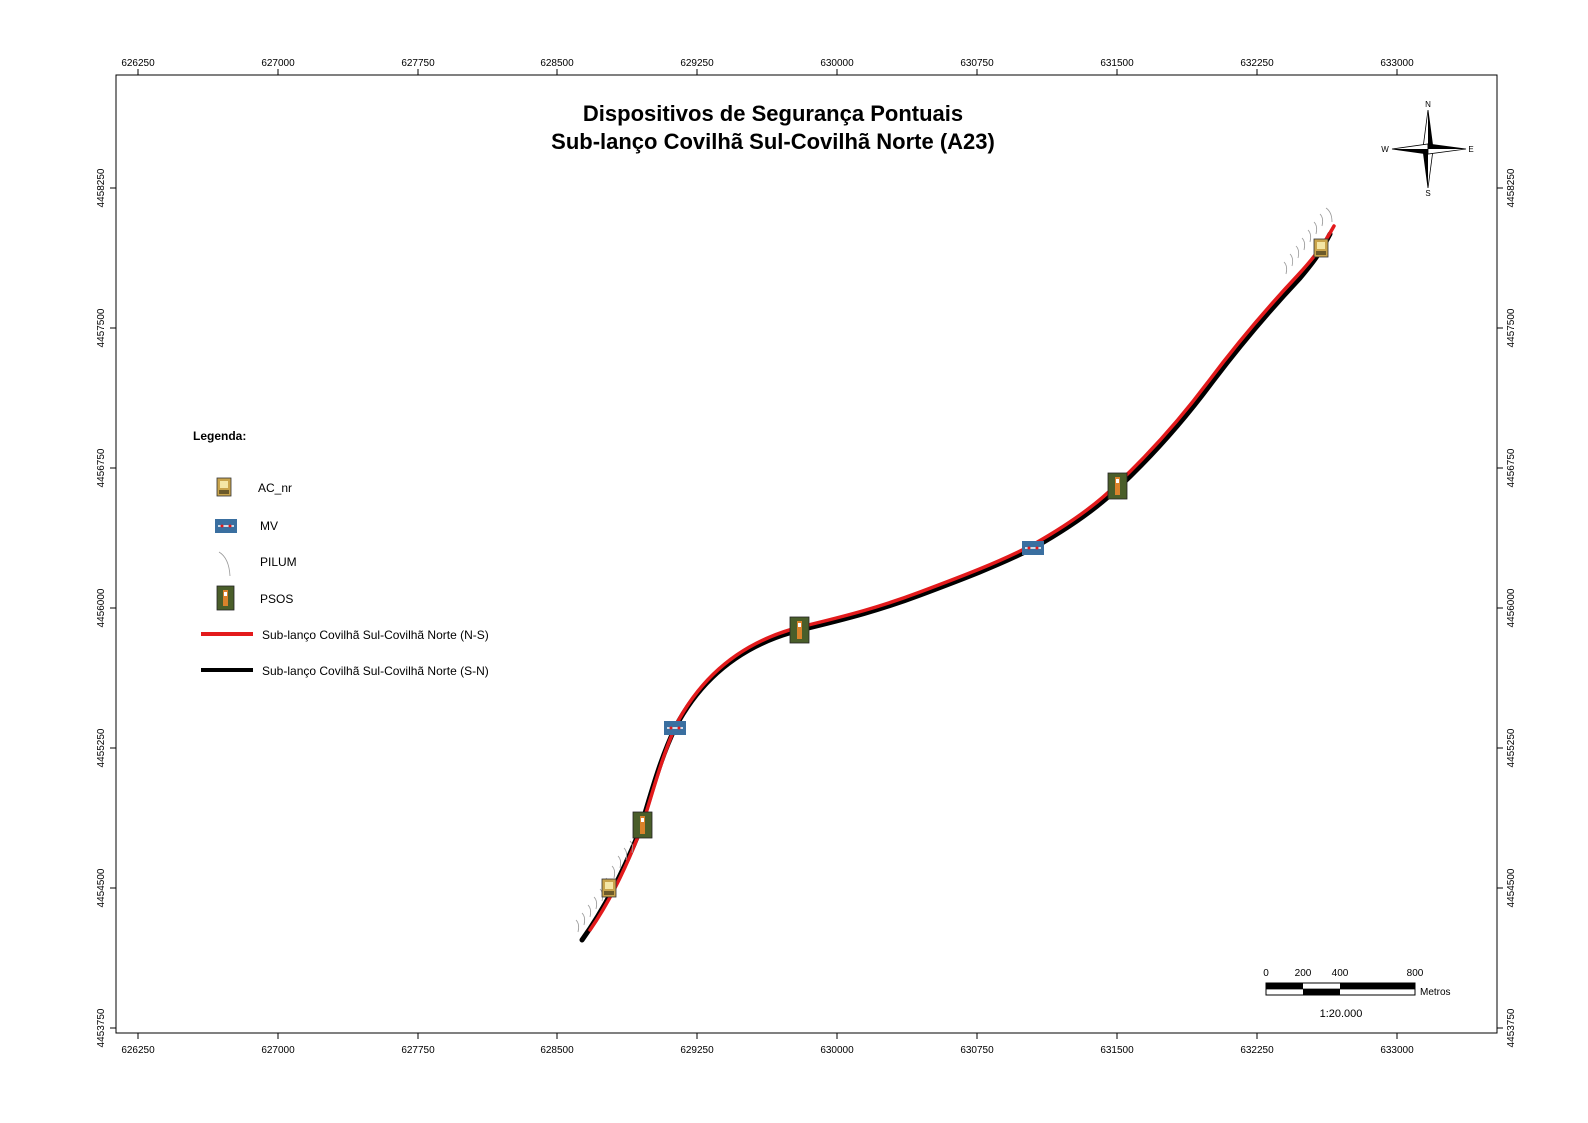  What do you see at coordinates (557, 63) in the screenshot?
I see `x-tick-label-top: 628500` at bounding box center [557, 63].